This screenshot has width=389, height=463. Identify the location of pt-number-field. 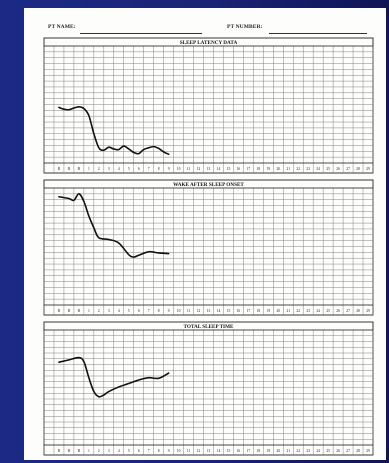
(318, 33).